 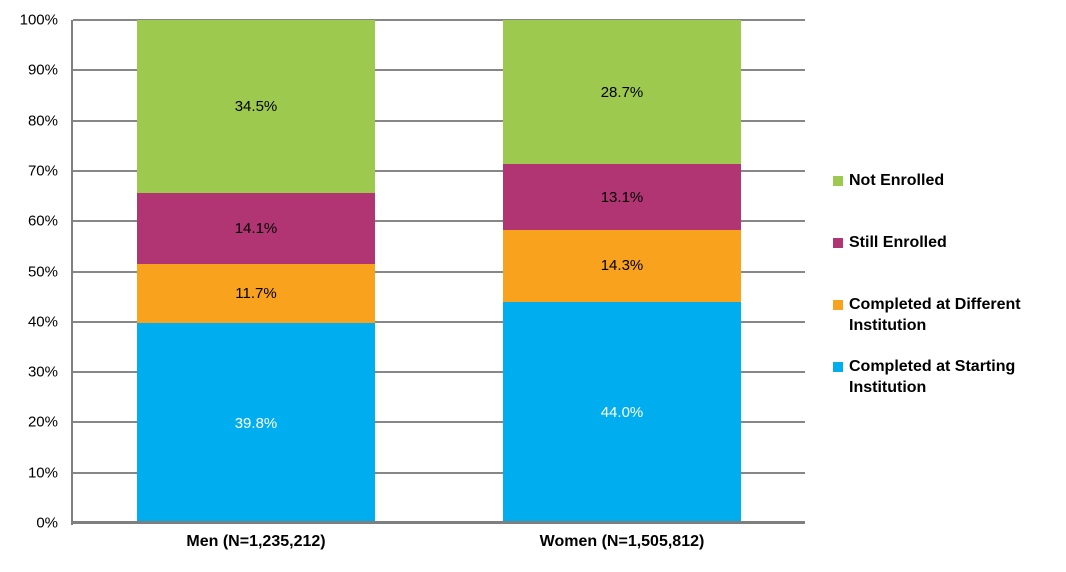 I want to click on y-axis-tick-label: 80%, so click(x=42, y=121).